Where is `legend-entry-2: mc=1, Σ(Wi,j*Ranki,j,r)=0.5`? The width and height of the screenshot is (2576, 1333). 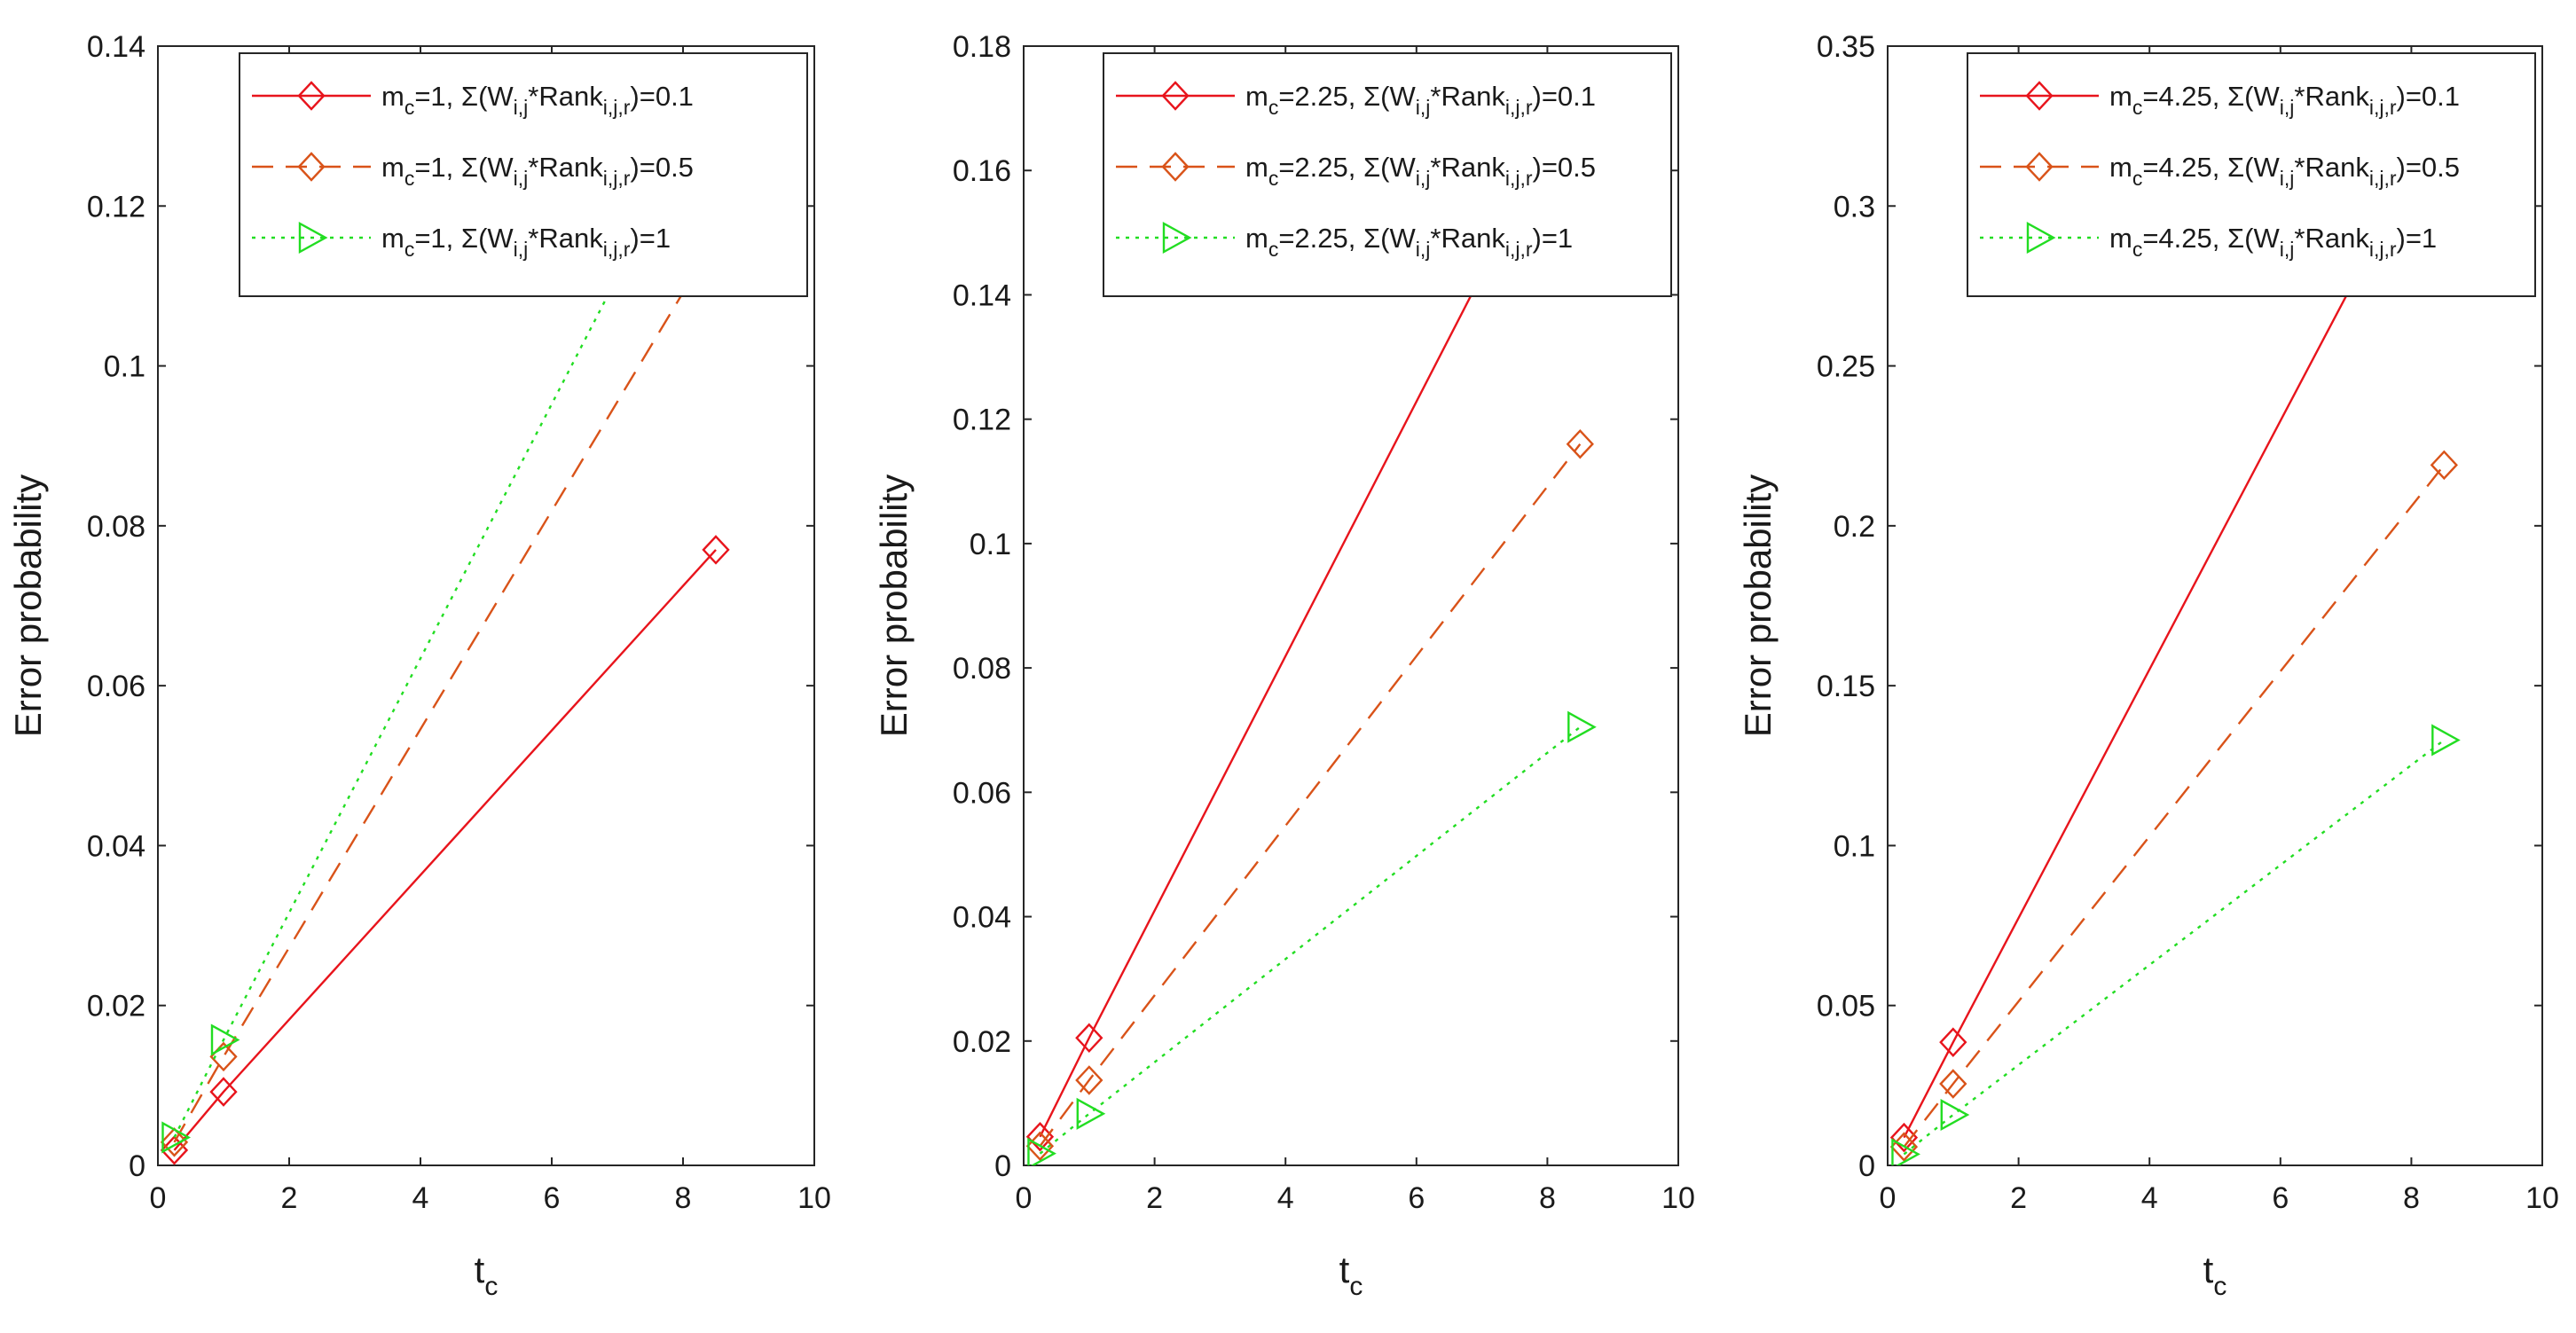 legend-entry-2: mc=1, Σ(Wi,j*Ranki,j,r)=0.5 is located at coordinates (537, 171).